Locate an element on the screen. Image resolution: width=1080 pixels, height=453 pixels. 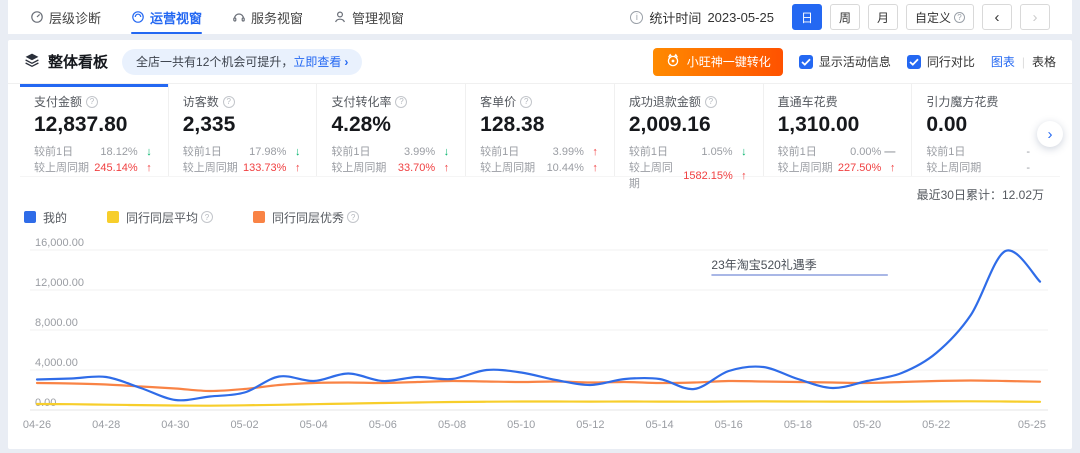
metric-card-avg-order-value: 客单价 128.38 较前1日 3.99% ↑ 较上周同期 10.44% ↑ is located at coordinates (540, 130).